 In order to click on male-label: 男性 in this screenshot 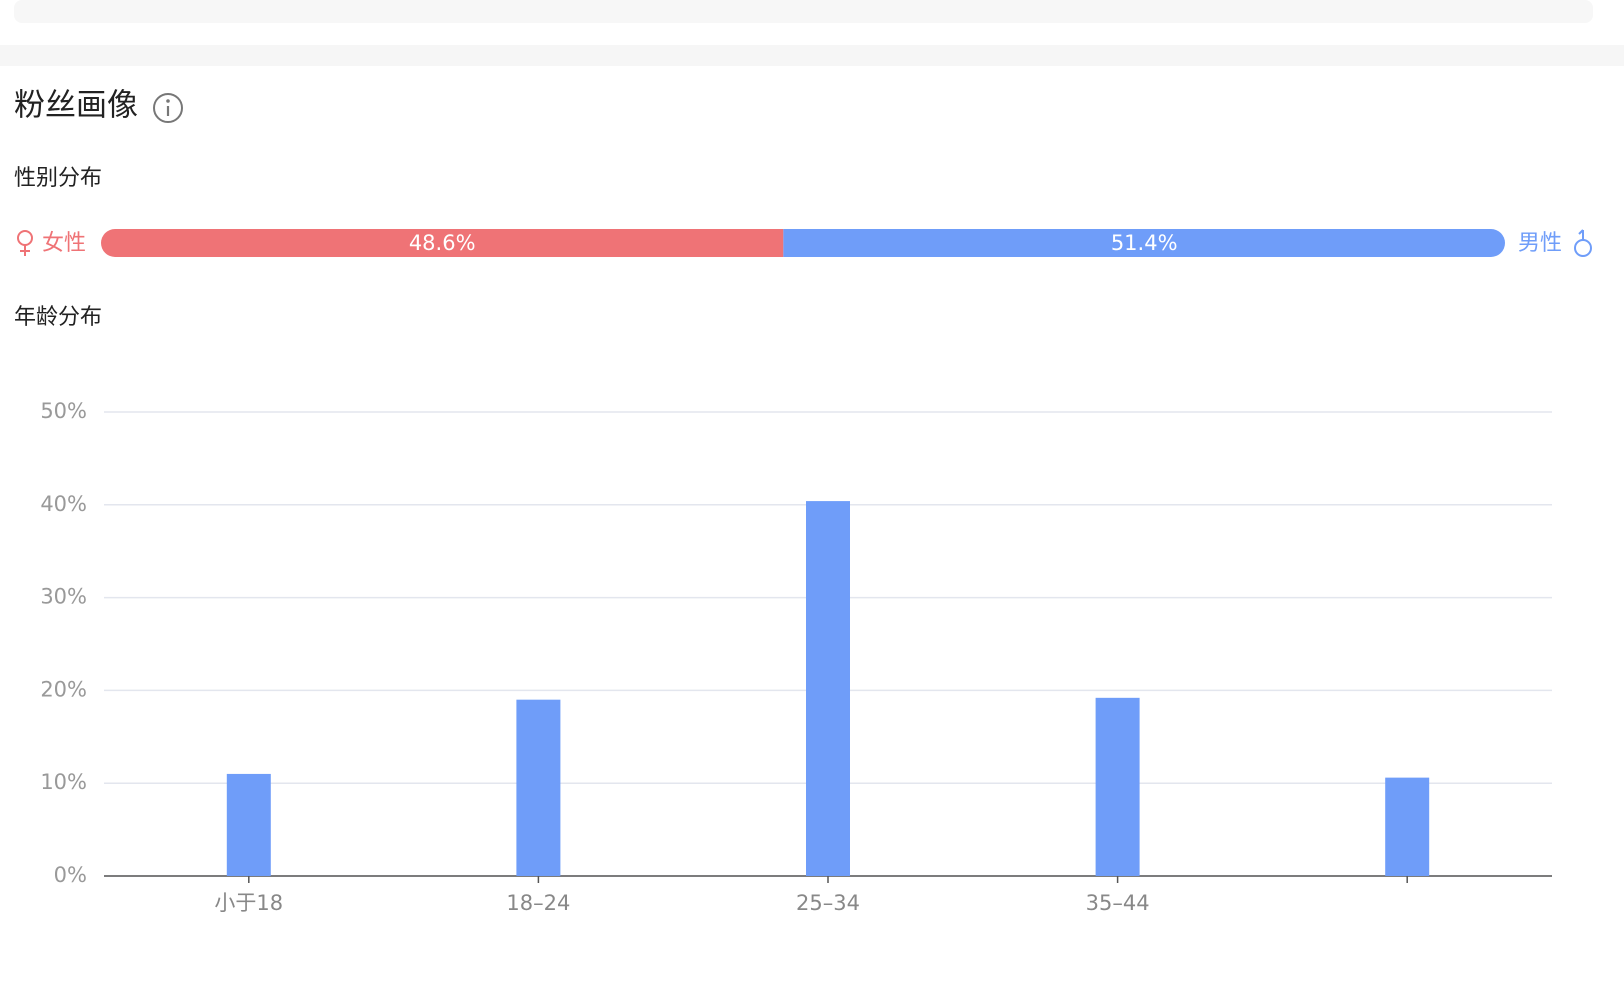, I will do `click(1540, 243)`.